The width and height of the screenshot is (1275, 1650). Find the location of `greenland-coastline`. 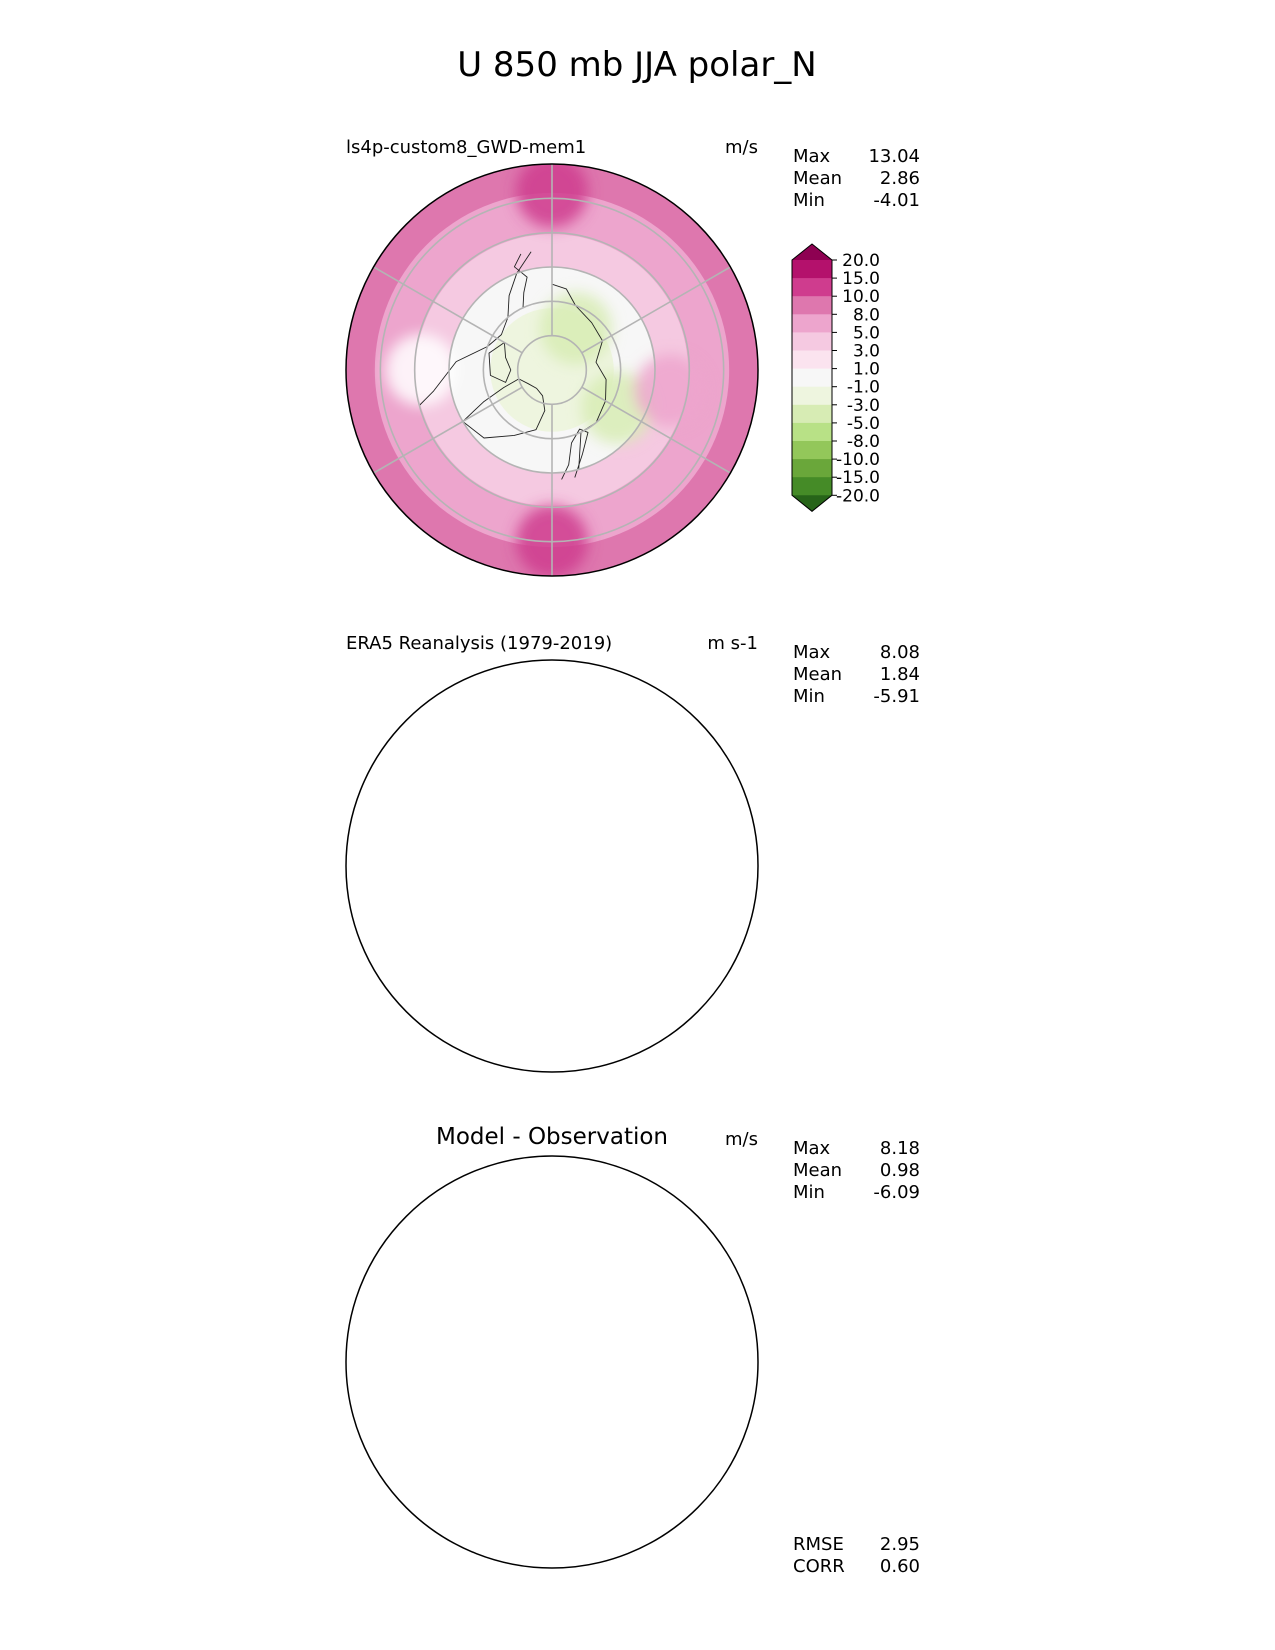

greenland-coastline is located at coordinates (504, 408).